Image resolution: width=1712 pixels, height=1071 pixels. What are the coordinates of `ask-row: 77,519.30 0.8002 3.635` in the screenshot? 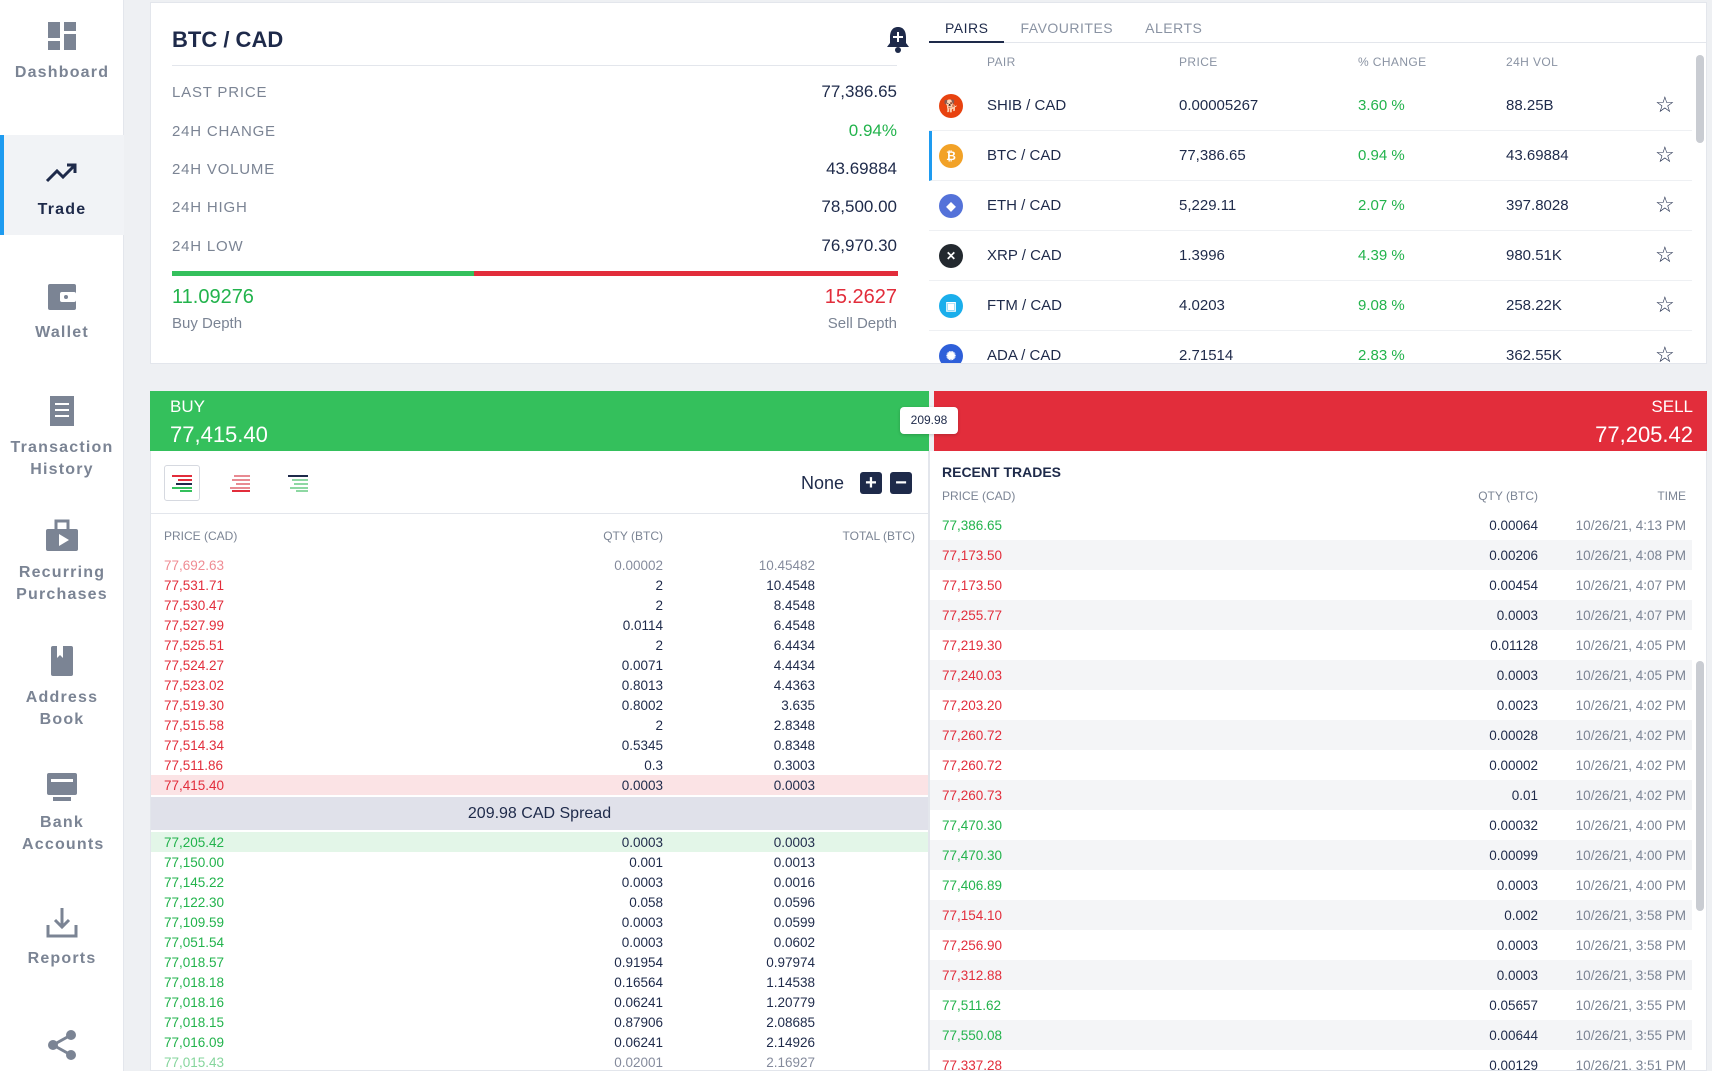 It's located at (539, 705).